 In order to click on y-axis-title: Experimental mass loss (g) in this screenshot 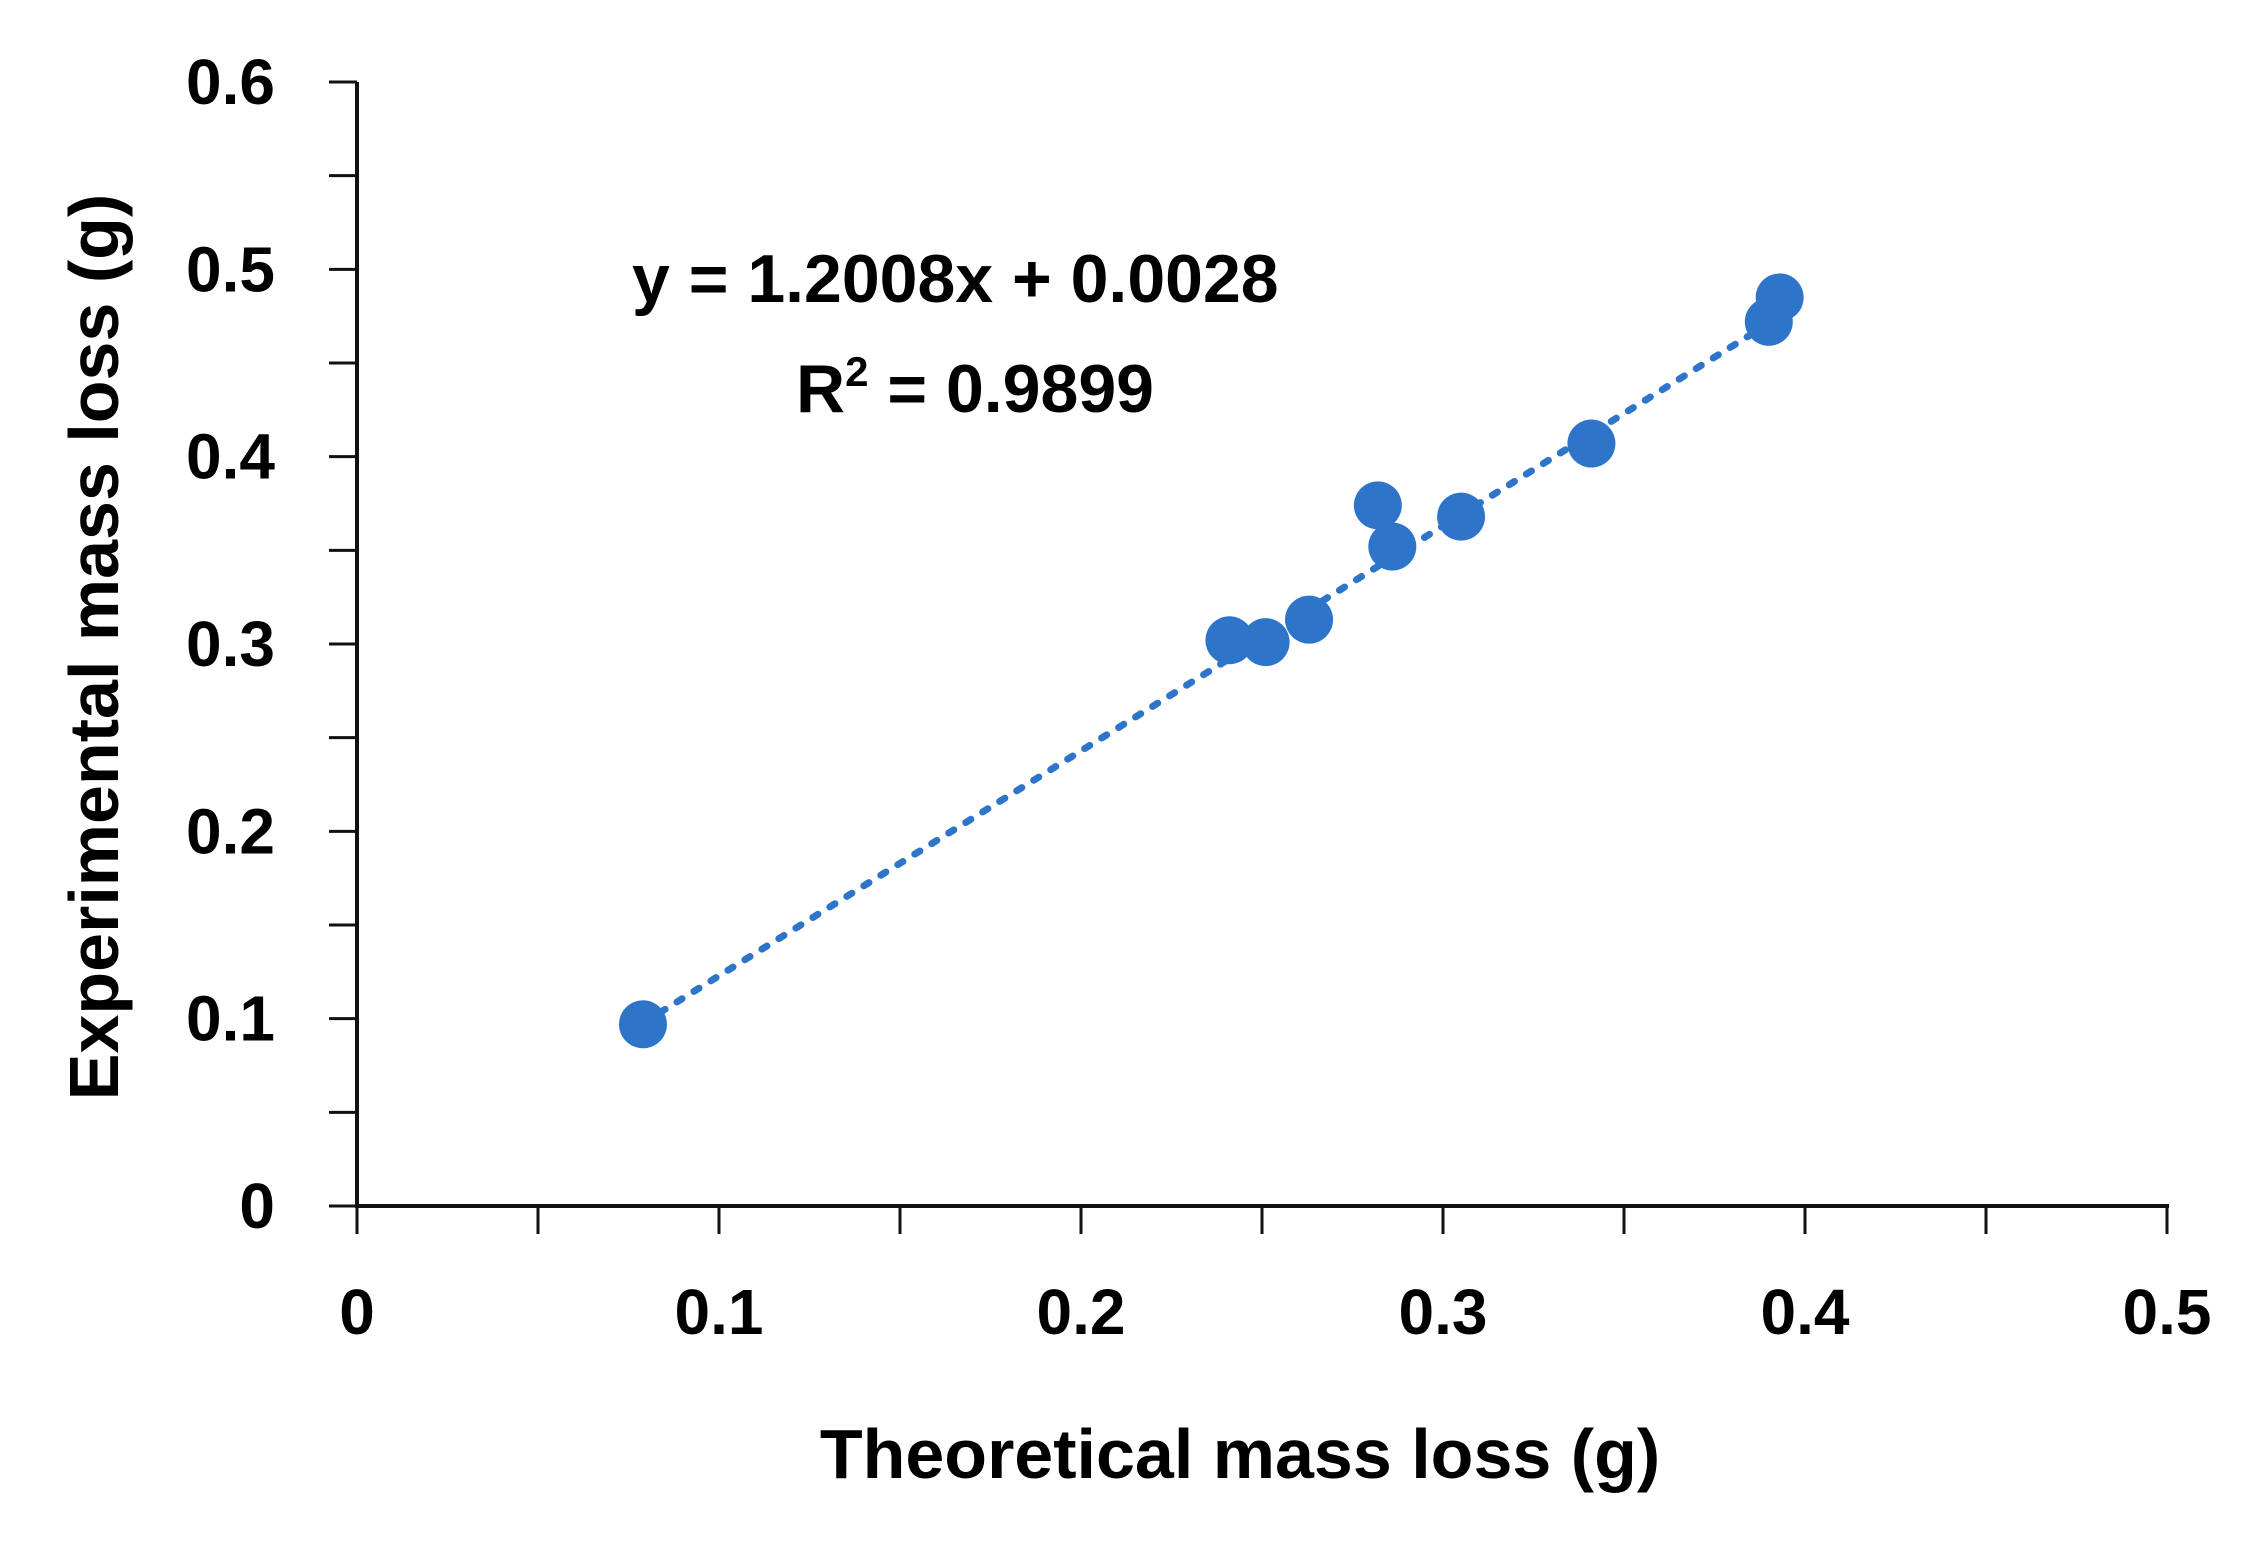, I will do `click(94, 647)`.